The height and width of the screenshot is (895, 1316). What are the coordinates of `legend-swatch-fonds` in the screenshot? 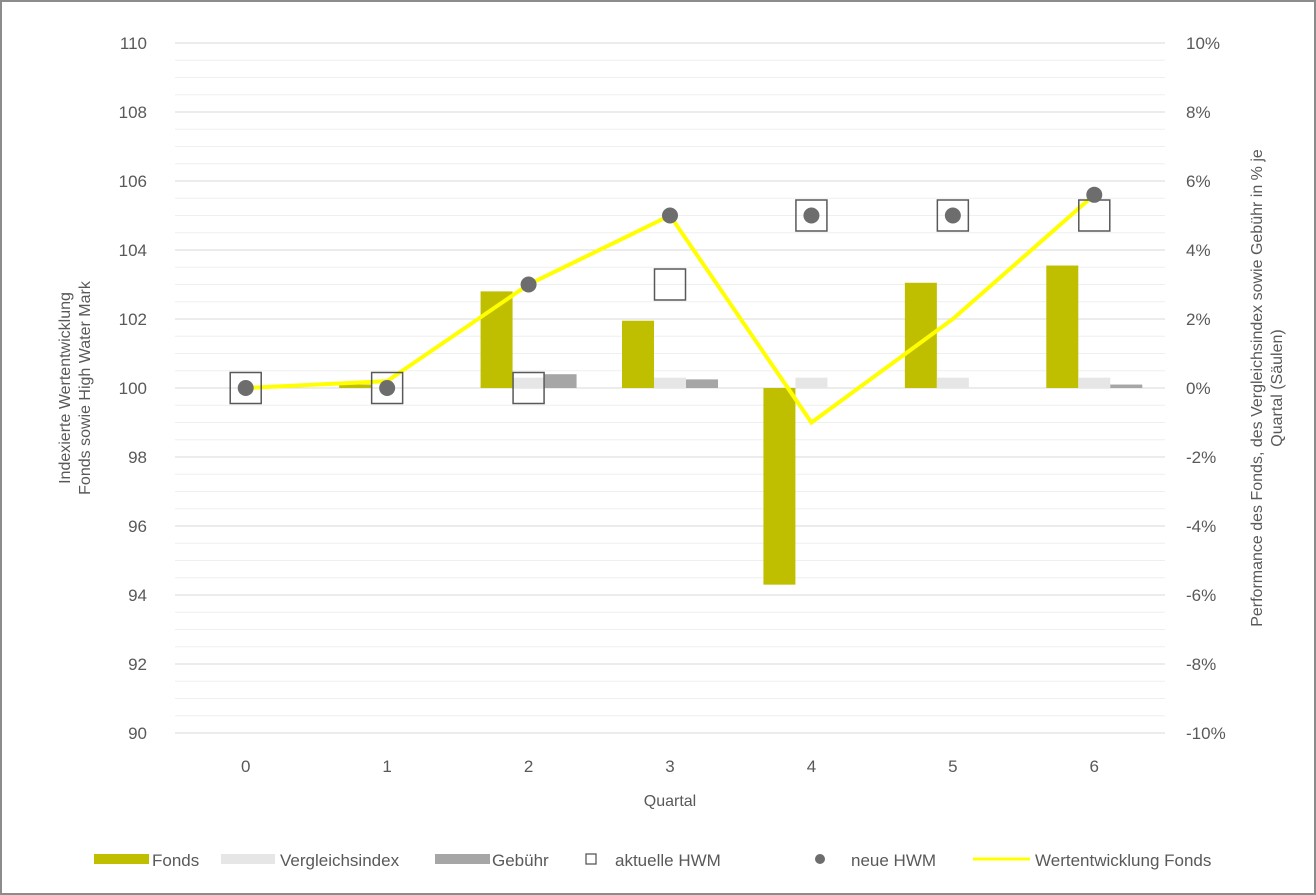 It's located at (121, 859).